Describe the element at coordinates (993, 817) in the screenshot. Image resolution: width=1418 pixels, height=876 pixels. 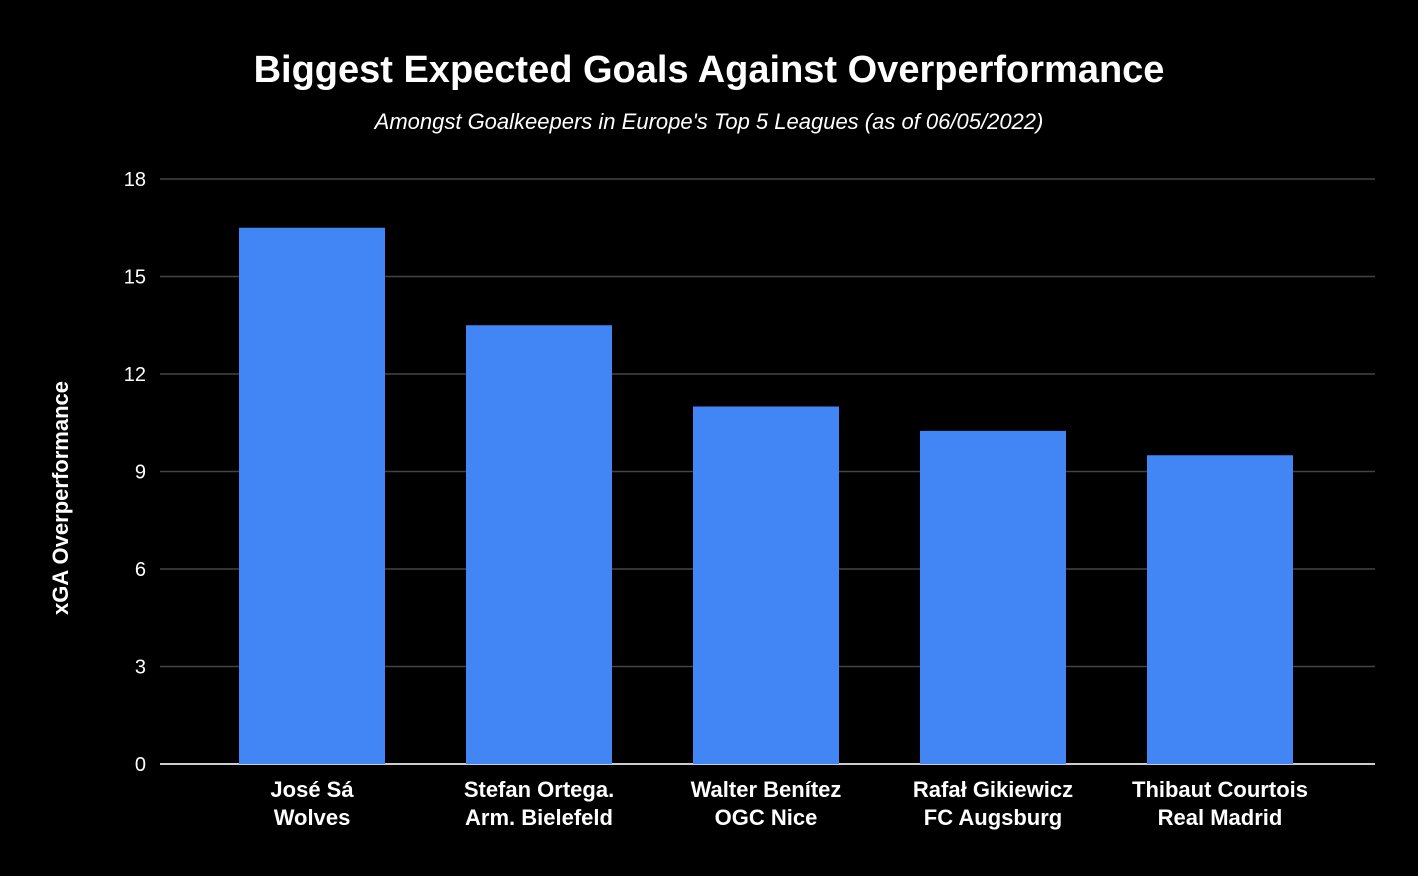
I see `x-tick-label-club: FC Augsburg` at that location.